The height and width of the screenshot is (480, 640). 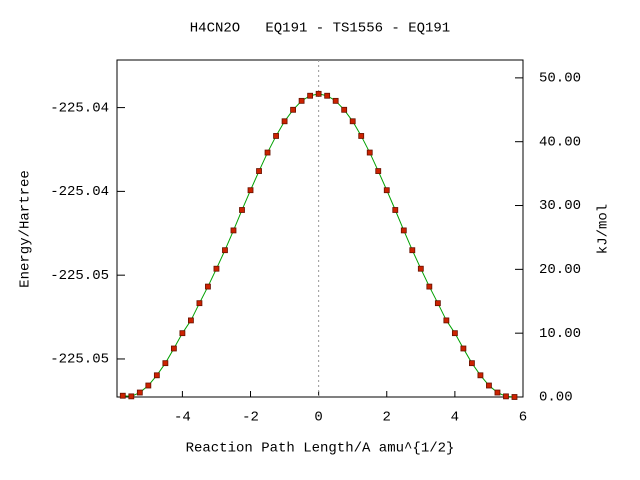 I want to click on x-tick-label: 4, so click(x=455, y=418).